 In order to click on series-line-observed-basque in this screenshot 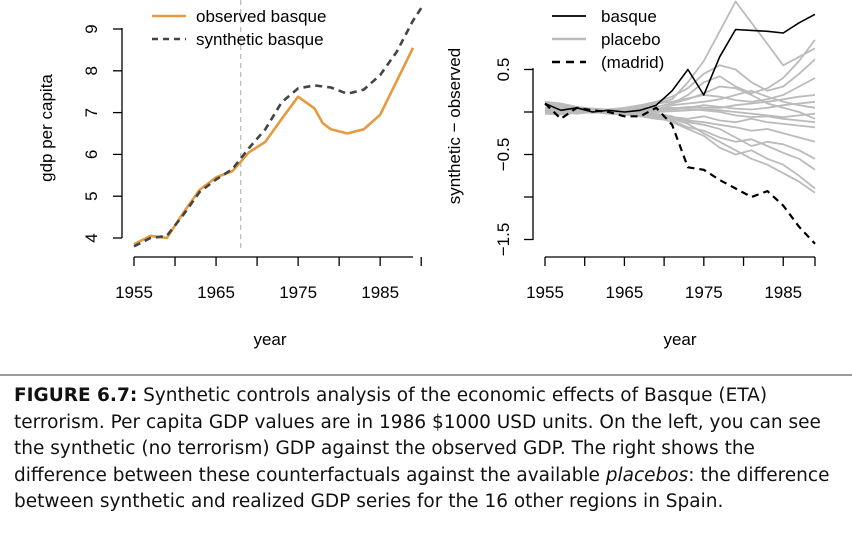, I will do `click(274, 146)`.